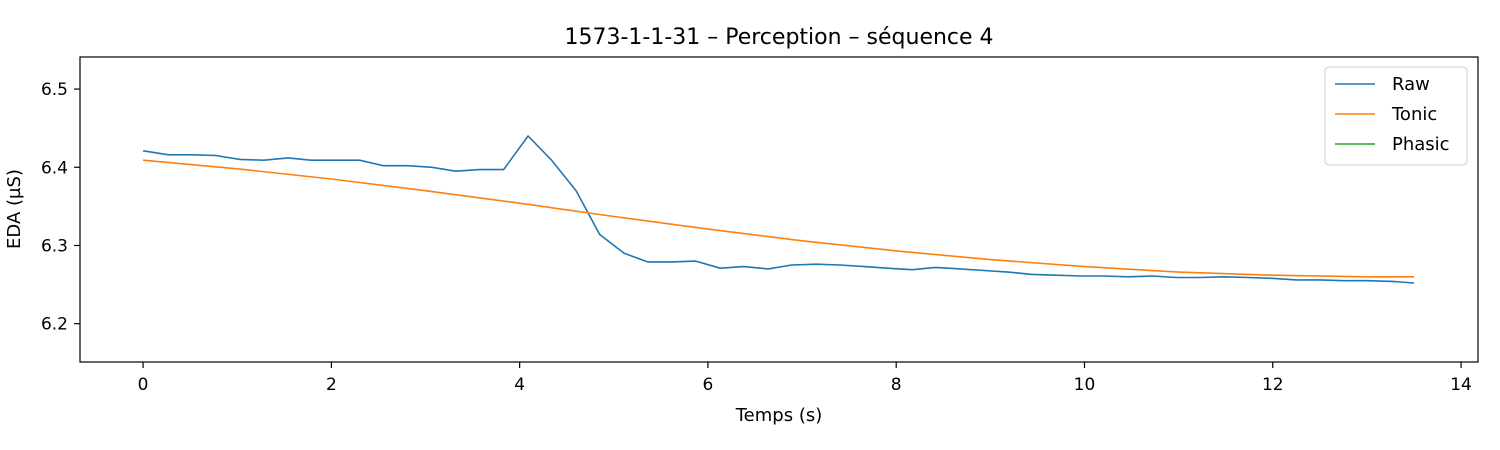  I want to click on x-tick-label: 4, so click(519, 385).